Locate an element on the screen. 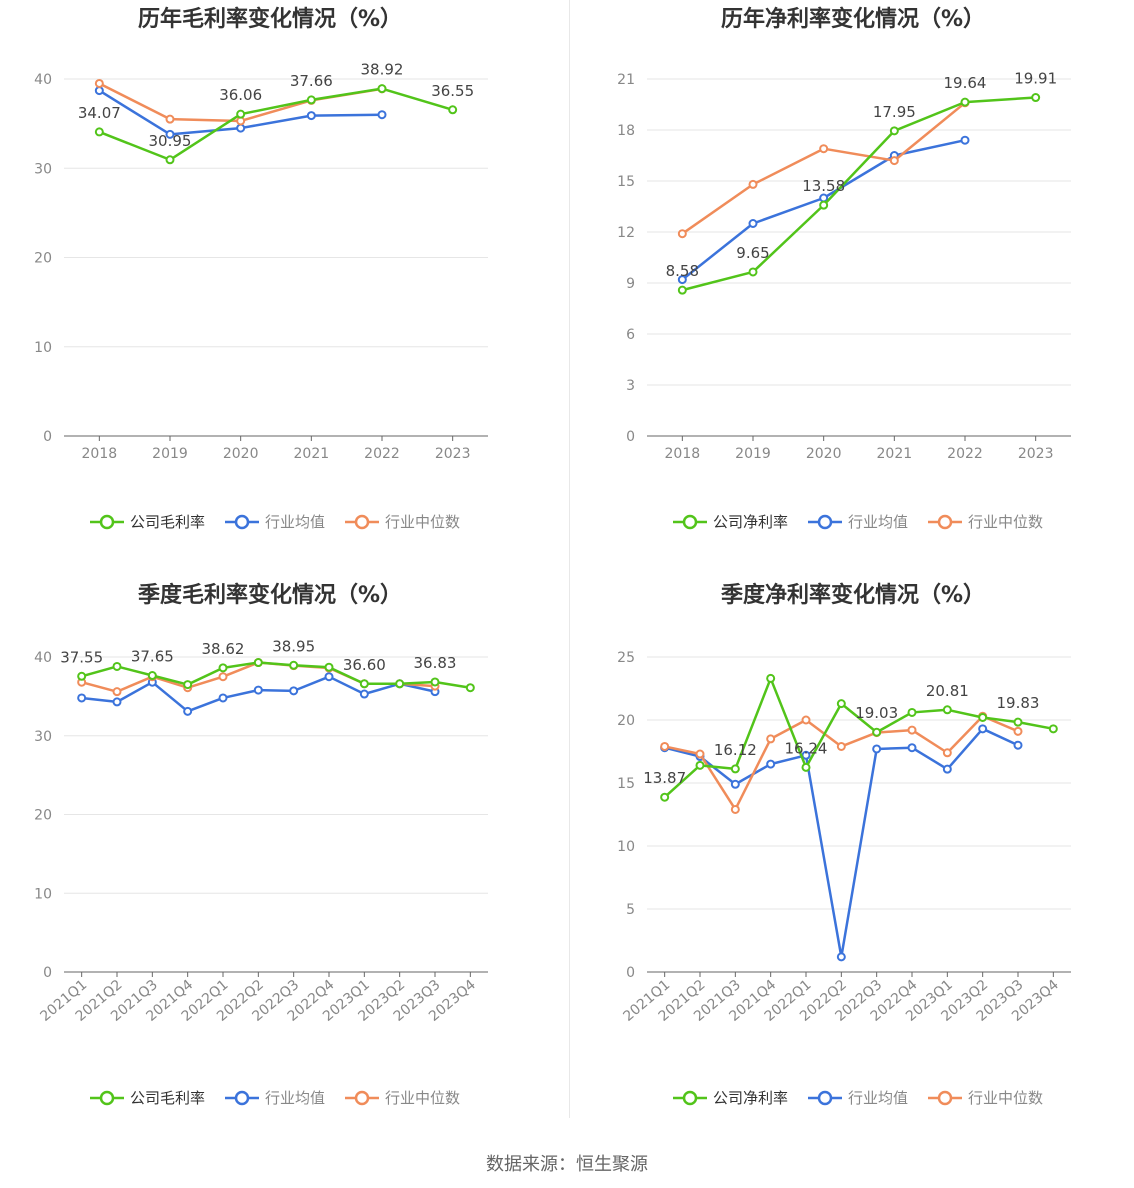 The image size is (1134, 1188). chart-title: 季度毛利率变化情况（%） is located at coordinates (270, 595).